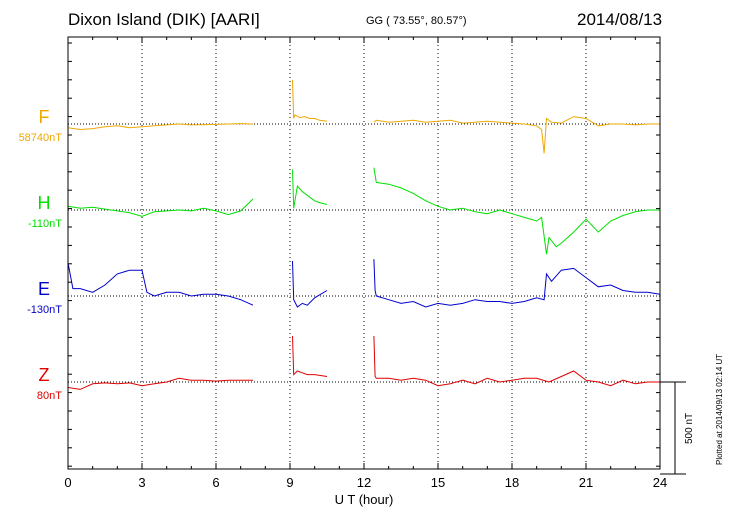  What do you see at coordinates (215, 482) in the screenshot?
I see `x-tick-label: 6` at bounding box center [215, 482].